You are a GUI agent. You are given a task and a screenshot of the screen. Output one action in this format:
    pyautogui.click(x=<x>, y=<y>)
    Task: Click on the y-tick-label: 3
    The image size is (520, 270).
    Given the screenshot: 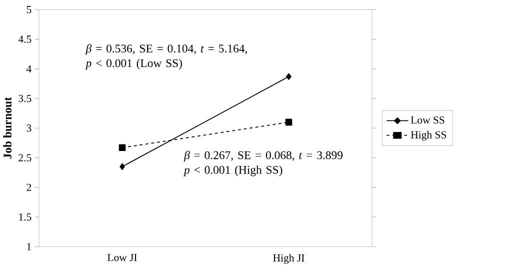 What is the action you would take?
    pyautogui.click(x=29, y=128)
    